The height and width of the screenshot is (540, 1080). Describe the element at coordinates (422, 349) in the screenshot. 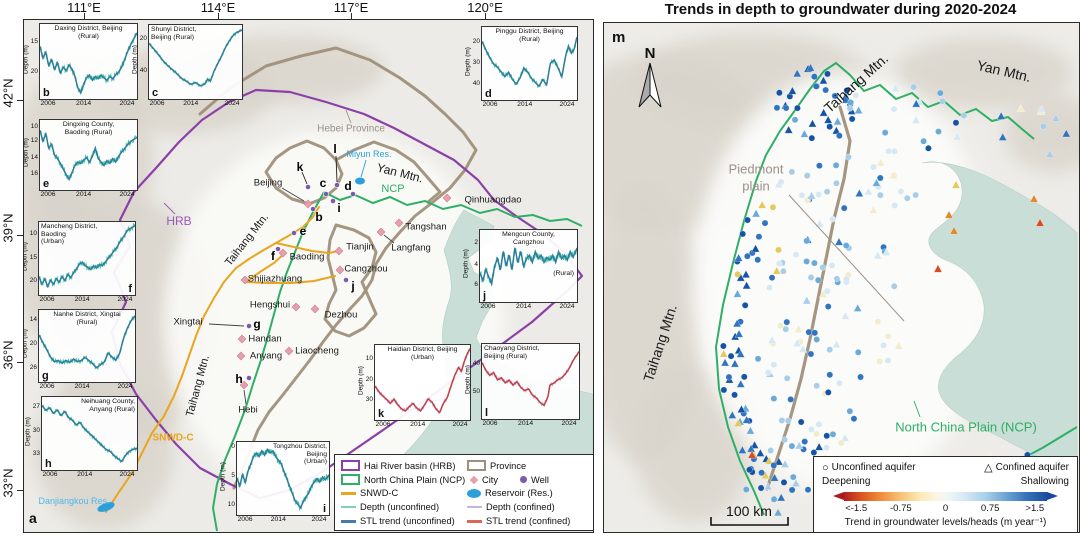

I see `inset-title-line: Haidian District, Beijing` at that location.